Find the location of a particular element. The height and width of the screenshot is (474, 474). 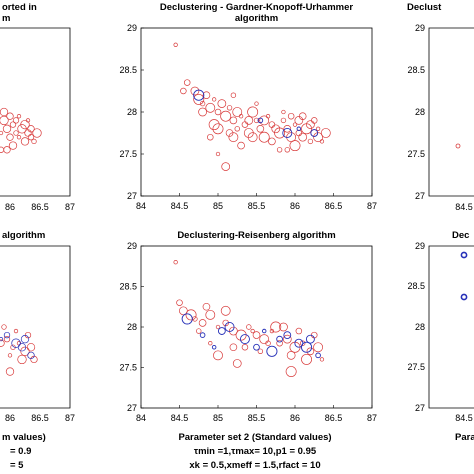

panel-top-right-xtick: 84.5 is located at coordinates (464, 207).